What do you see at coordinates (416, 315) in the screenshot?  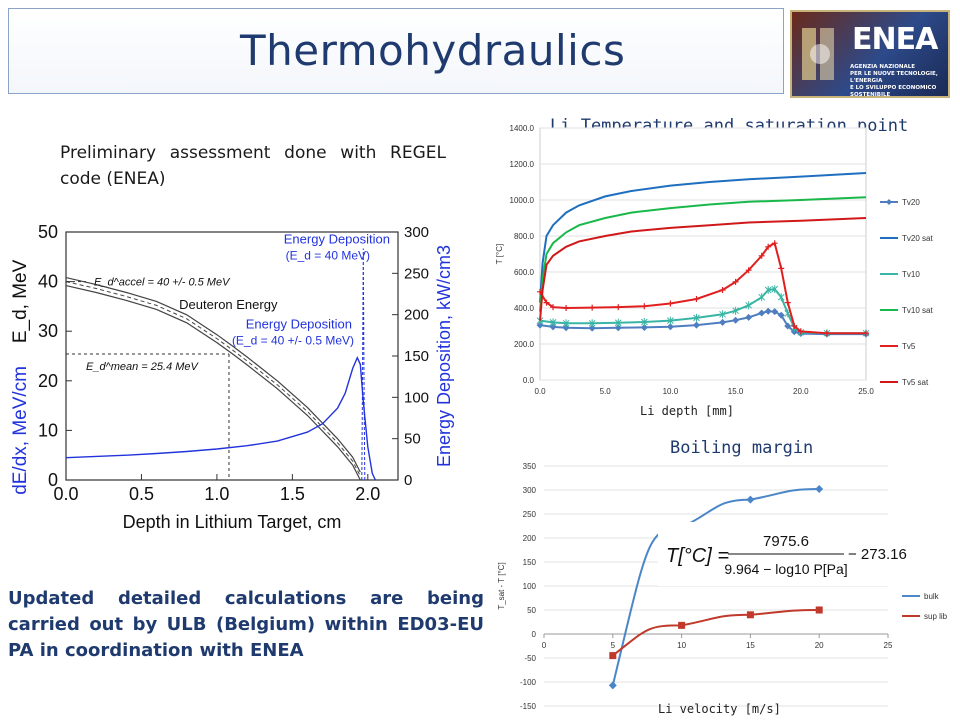 I see `y-right-tick-label: 200` at bounding box center [416, 315].